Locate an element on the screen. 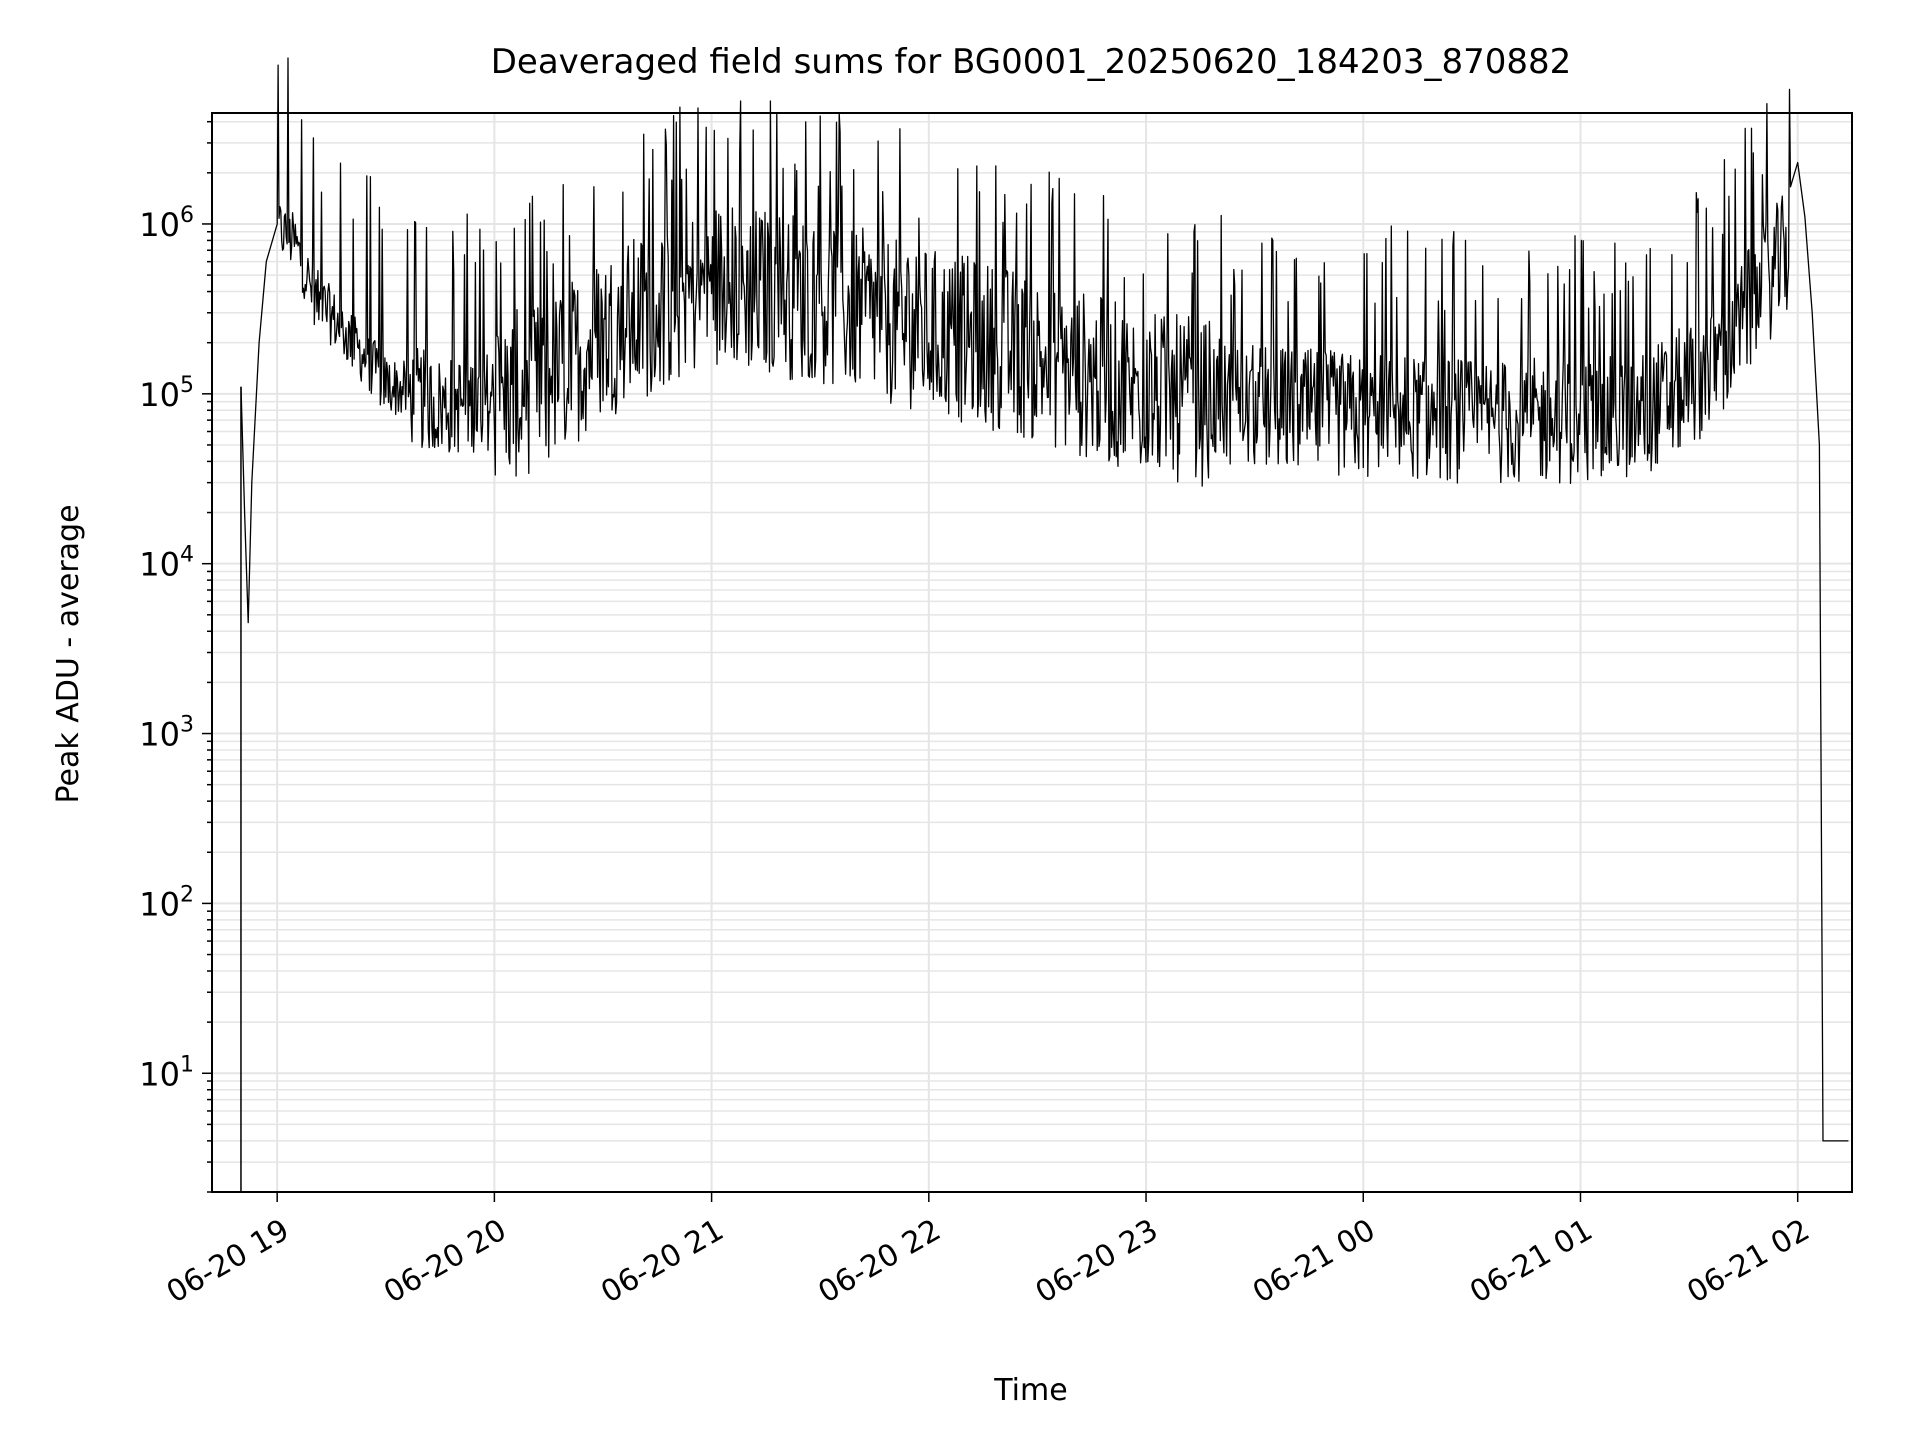  y-tick-label: 103 is located at coordinates (166, 733).